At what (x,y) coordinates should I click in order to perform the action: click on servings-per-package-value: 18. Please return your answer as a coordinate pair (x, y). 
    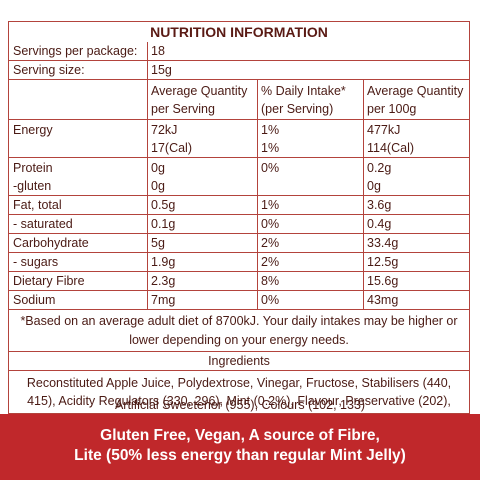
    Looking at the image, I should click on (158, 51).